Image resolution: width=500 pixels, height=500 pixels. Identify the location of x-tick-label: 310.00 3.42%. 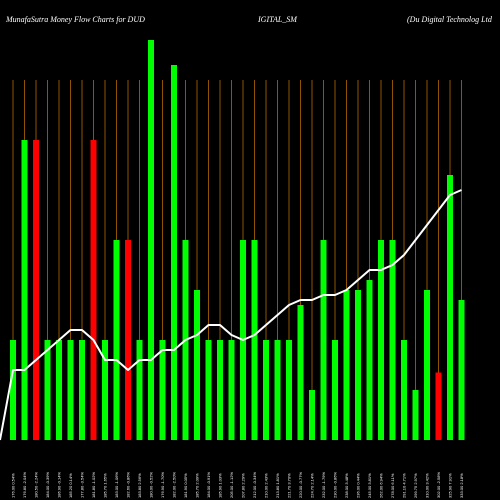
(427, 485).